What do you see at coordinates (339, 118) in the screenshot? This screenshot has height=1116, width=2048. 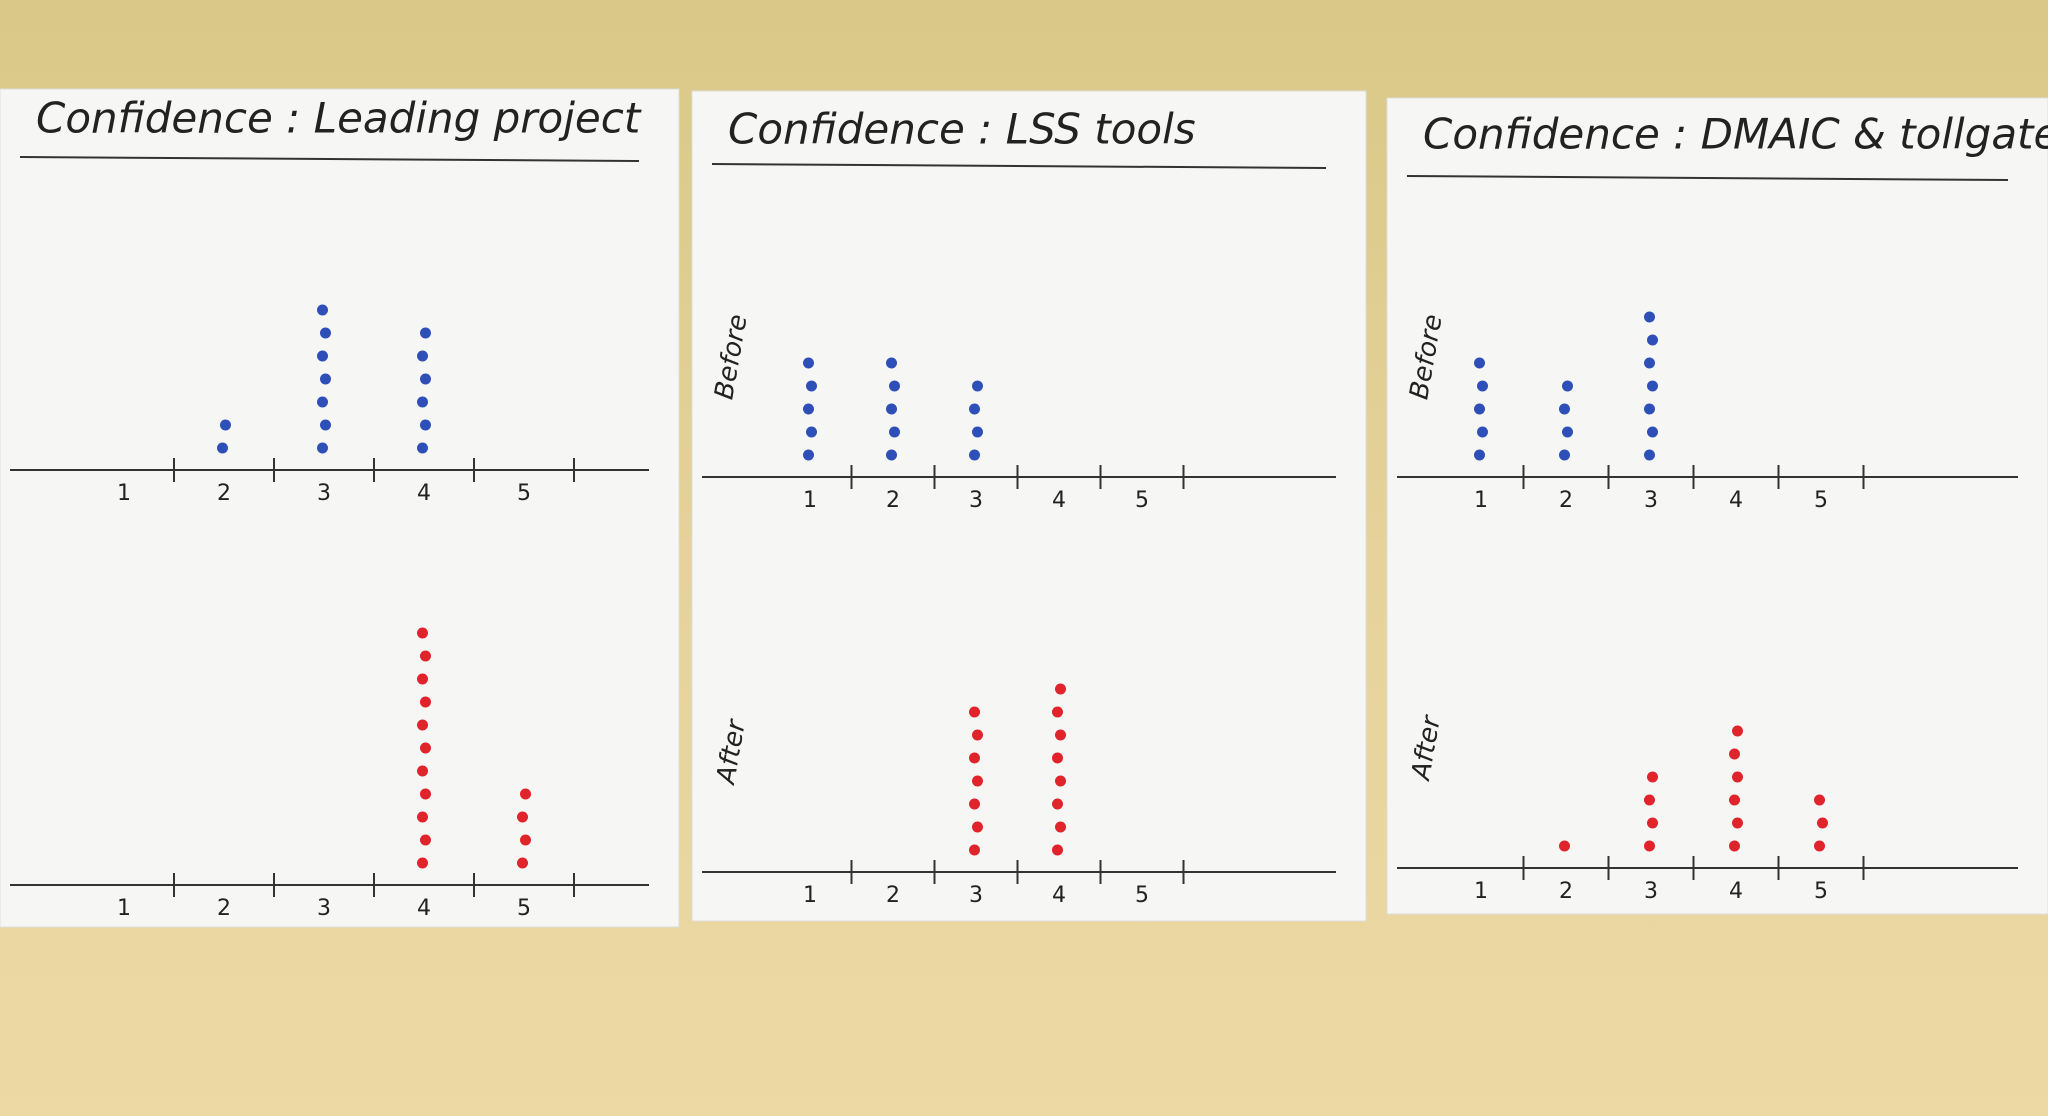 I see `chart-title: Confidence : Leading project` at bounding box center [339, 118].